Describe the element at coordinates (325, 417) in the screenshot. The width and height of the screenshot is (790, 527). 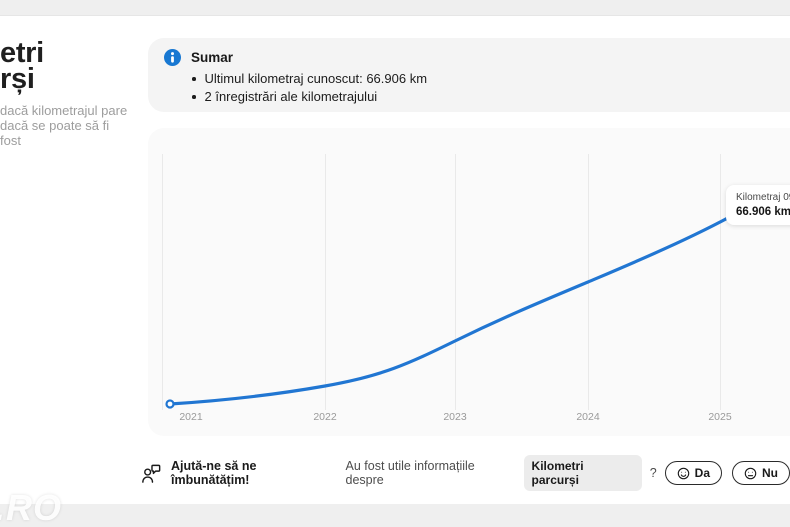
I see `x-tick-2022: 2022` at that location.